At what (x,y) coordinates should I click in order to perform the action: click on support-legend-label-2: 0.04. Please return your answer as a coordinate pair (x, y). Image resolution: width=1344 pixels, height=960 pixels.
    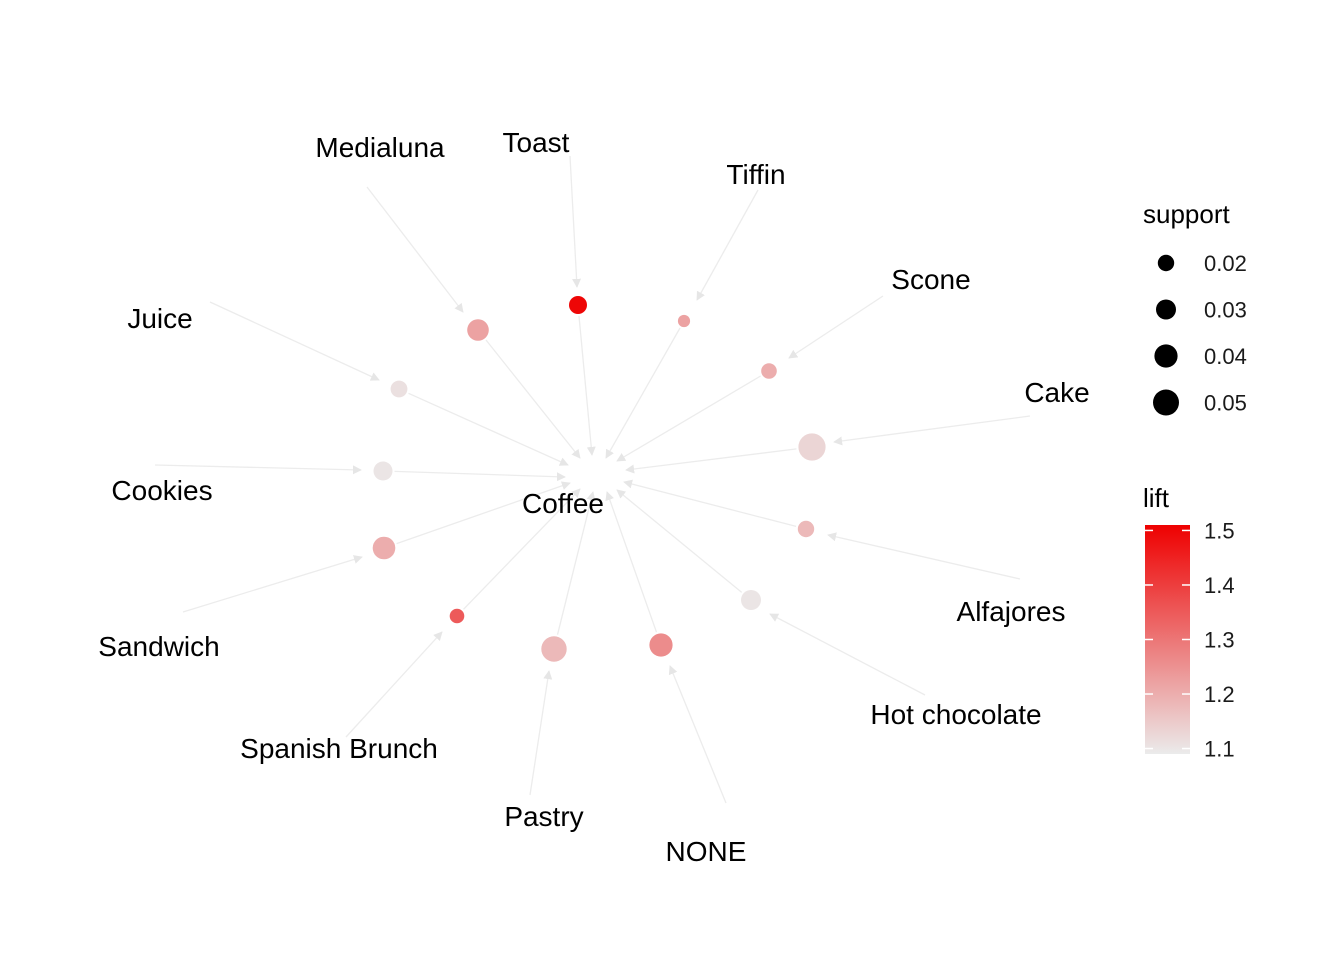
    Looking at the image, I should click on (1225, 356).